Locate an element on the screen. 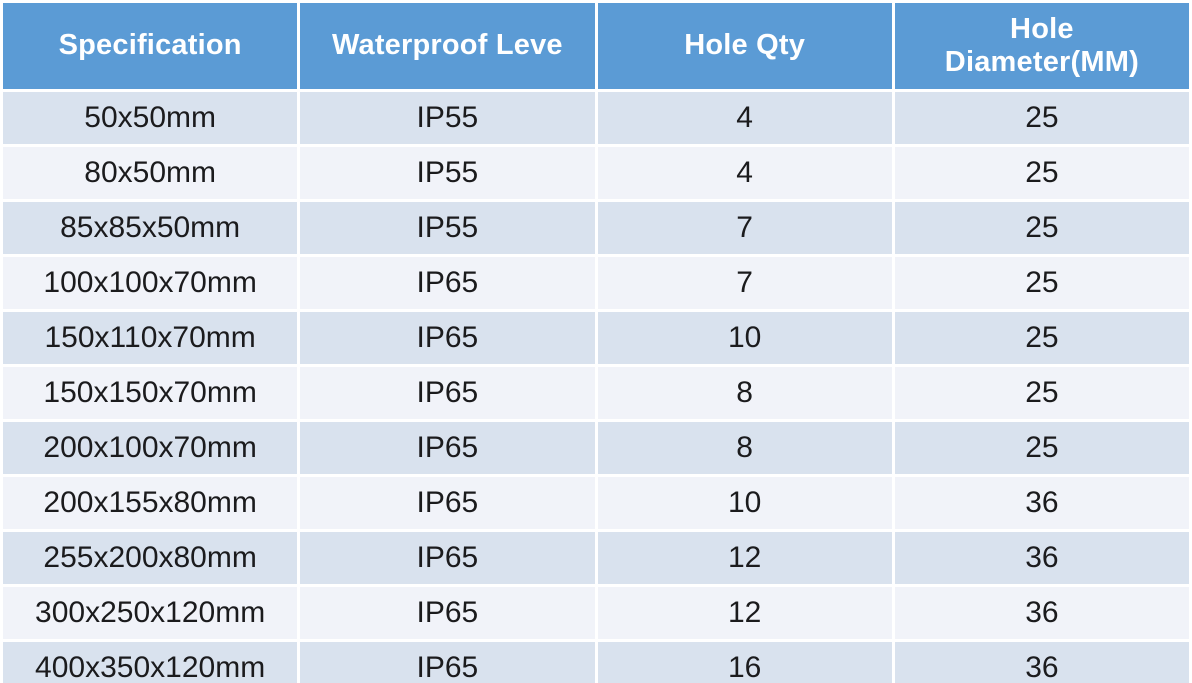 The height and width of the screenshot is (683, 1192). table-row: 50x50mm IP55 4 25 is located at coordinates (596, 118).